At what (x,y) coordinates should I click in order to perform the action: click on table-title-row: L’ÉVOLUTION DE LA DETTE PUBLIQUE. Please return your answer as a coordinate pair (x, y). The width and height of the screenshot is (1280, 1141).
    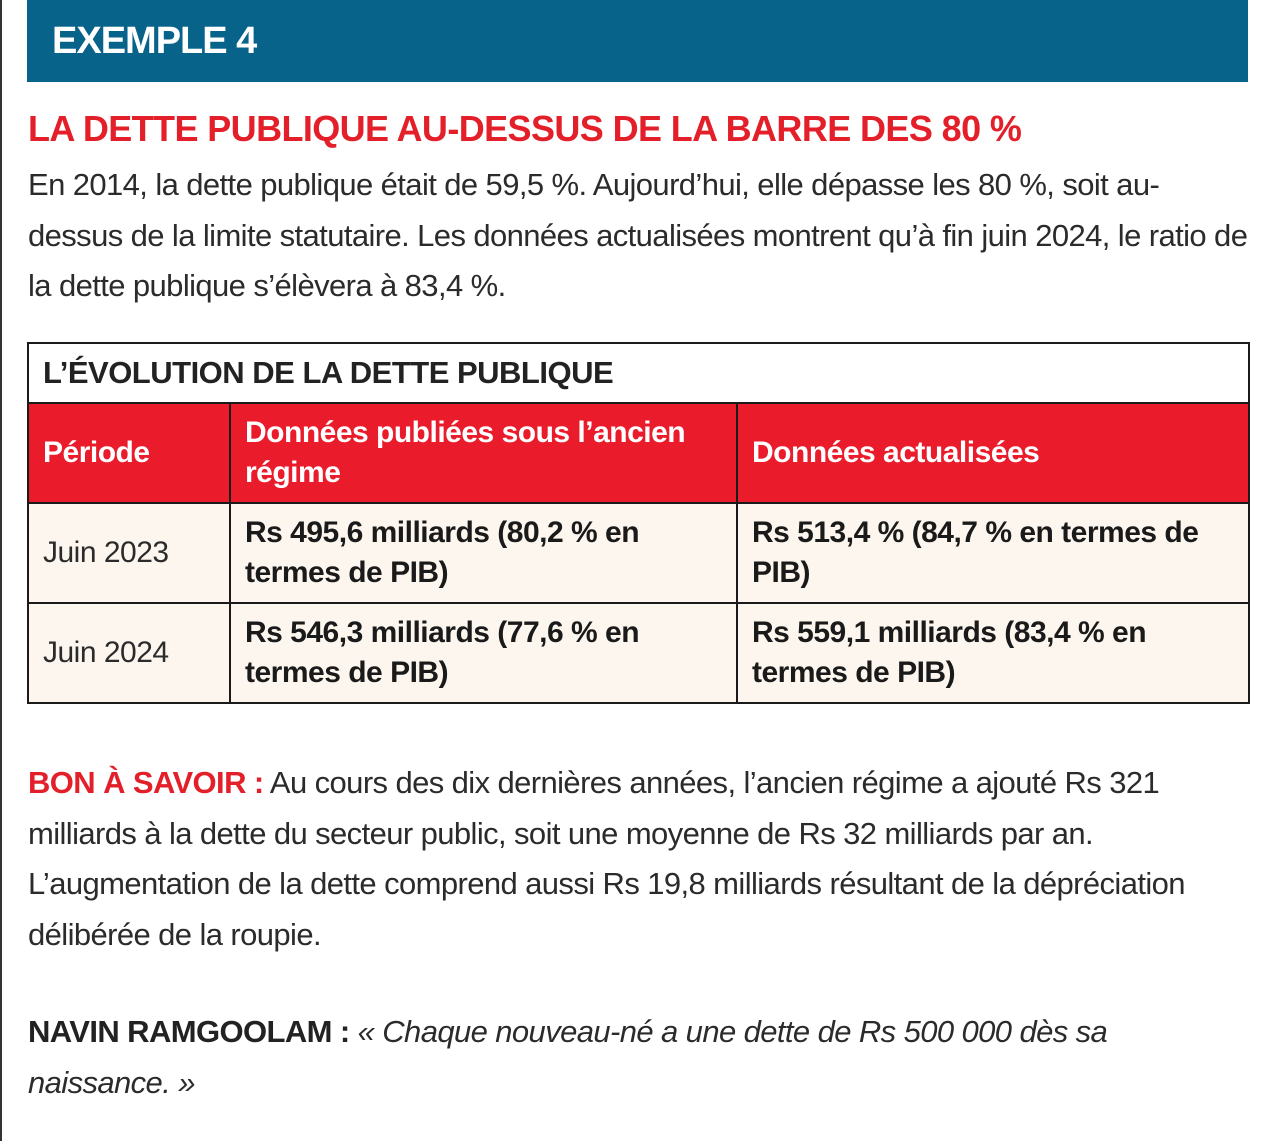
    Looking at the image, I should click on (638, 373).